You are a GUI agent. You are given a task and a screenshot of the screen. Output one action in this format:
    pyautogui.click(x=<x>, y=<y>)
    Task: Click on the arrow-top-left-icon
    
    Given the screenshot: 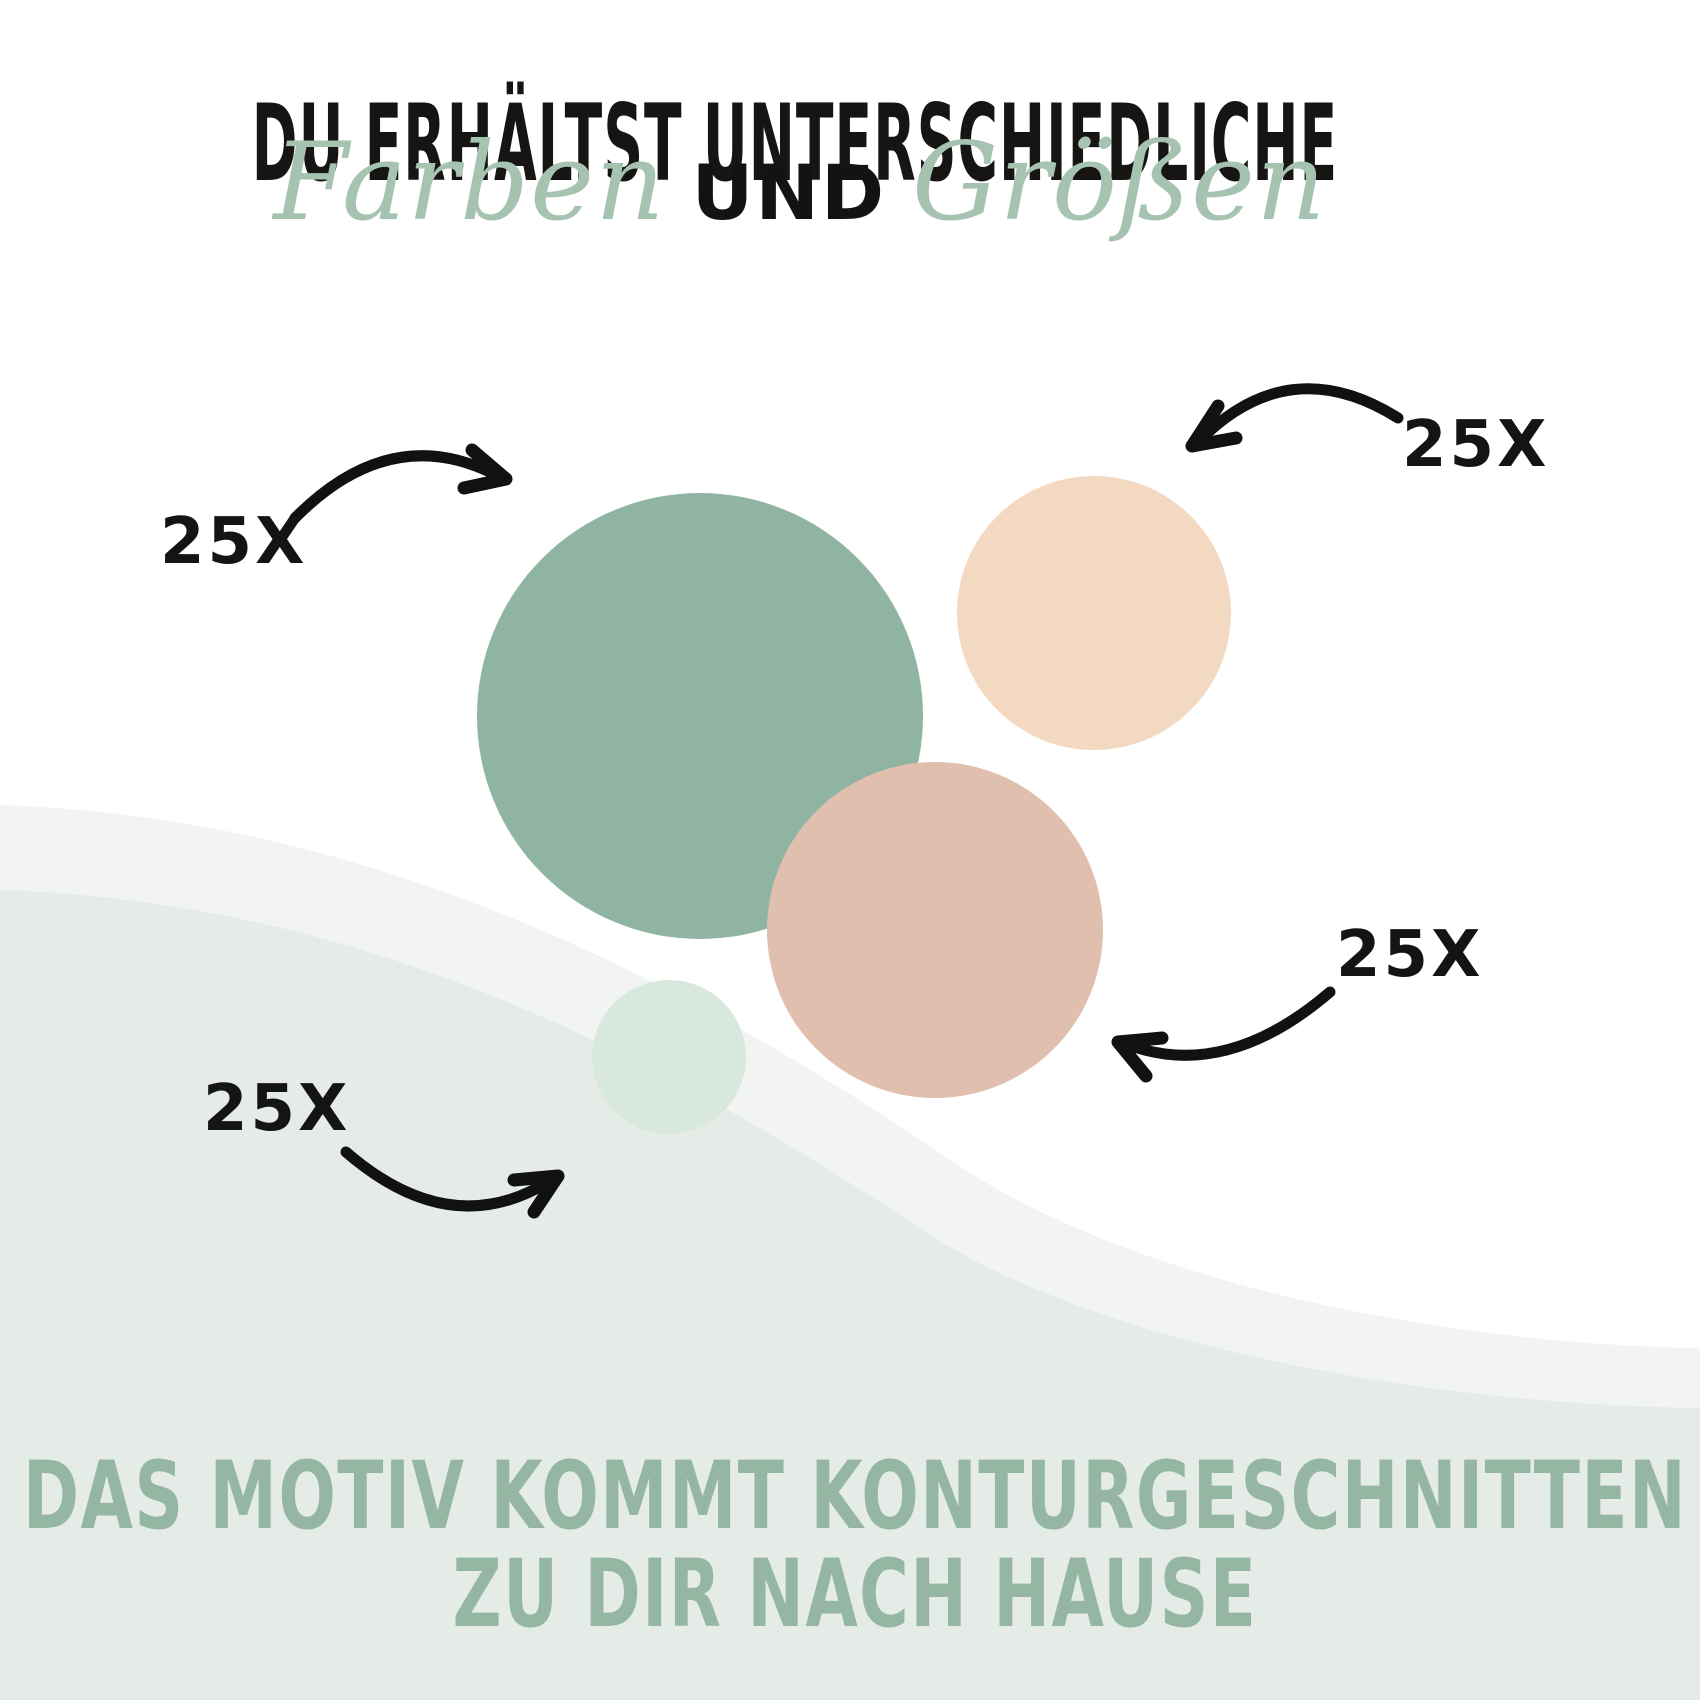 What is the action you would take?
    pyautogui.click(x=401, y=483)
    